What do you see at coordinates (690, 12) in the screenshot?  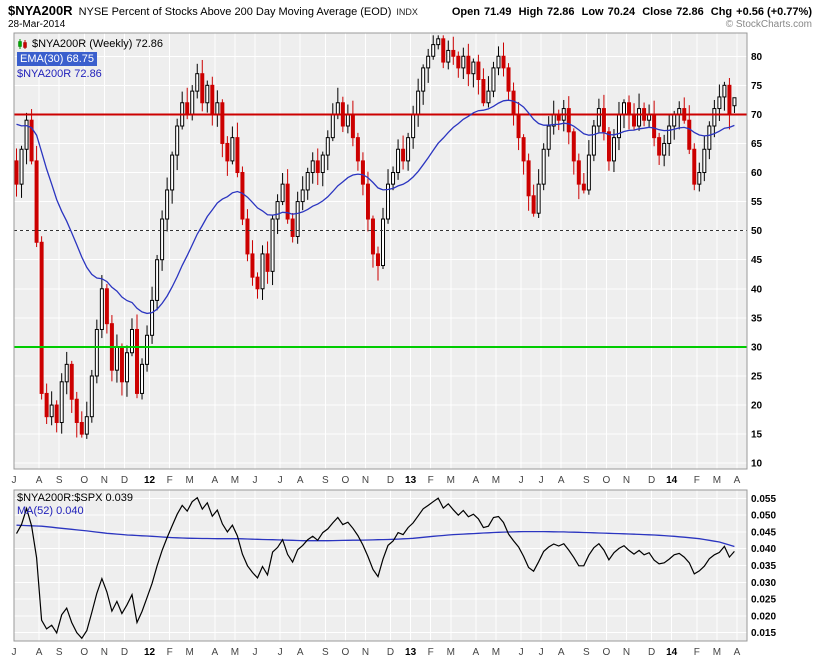 I see `quote-close-value: 72.86` at bounding box center [690, 12].